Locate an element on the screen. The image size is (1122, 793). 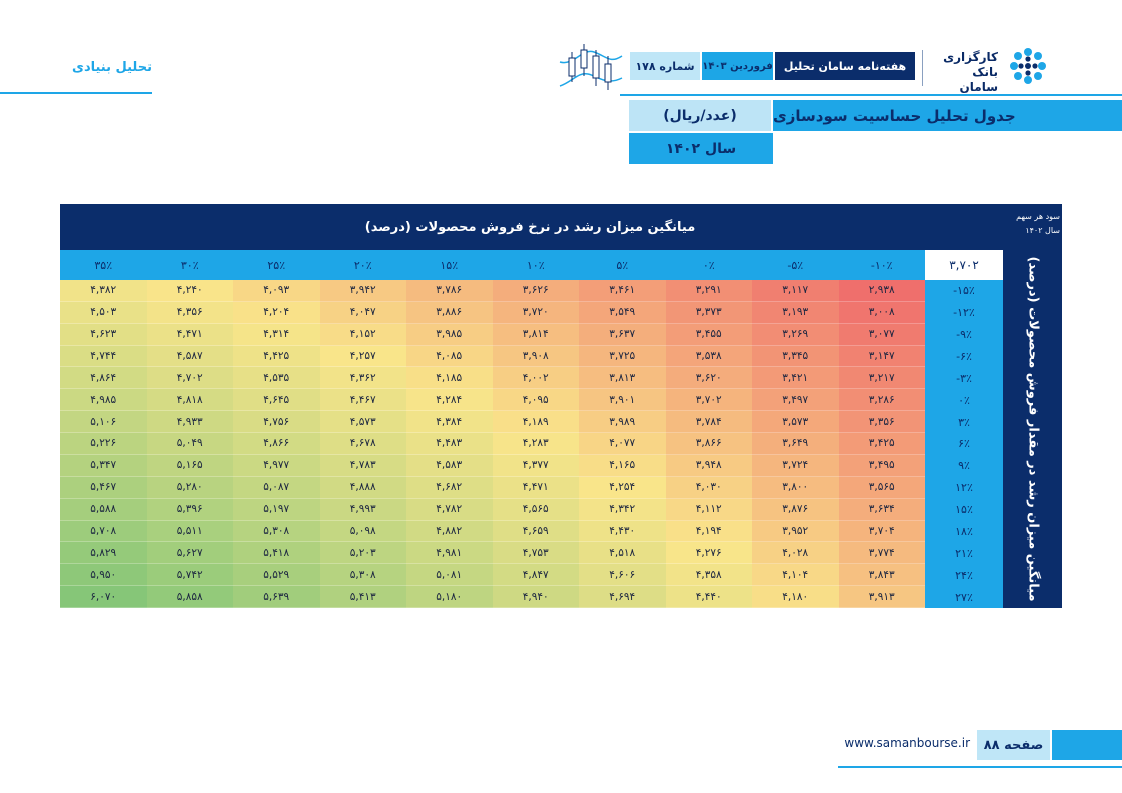
table-cell: ۵,۱۸۰ is located at coordinates (449, 597).